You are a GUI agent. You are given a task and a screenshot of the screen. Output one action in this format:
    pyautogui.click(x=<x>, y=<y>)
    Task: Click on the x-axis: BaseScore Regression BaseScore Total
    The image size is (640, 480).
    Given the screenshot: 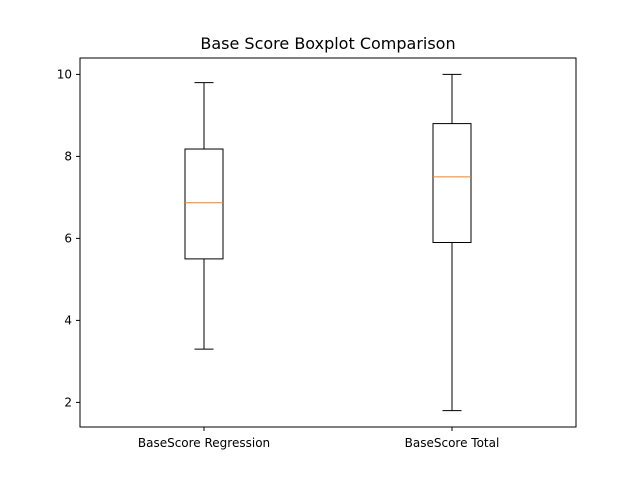 What is the action you would take?
    pyautogui.click(x=318, y=438)
    